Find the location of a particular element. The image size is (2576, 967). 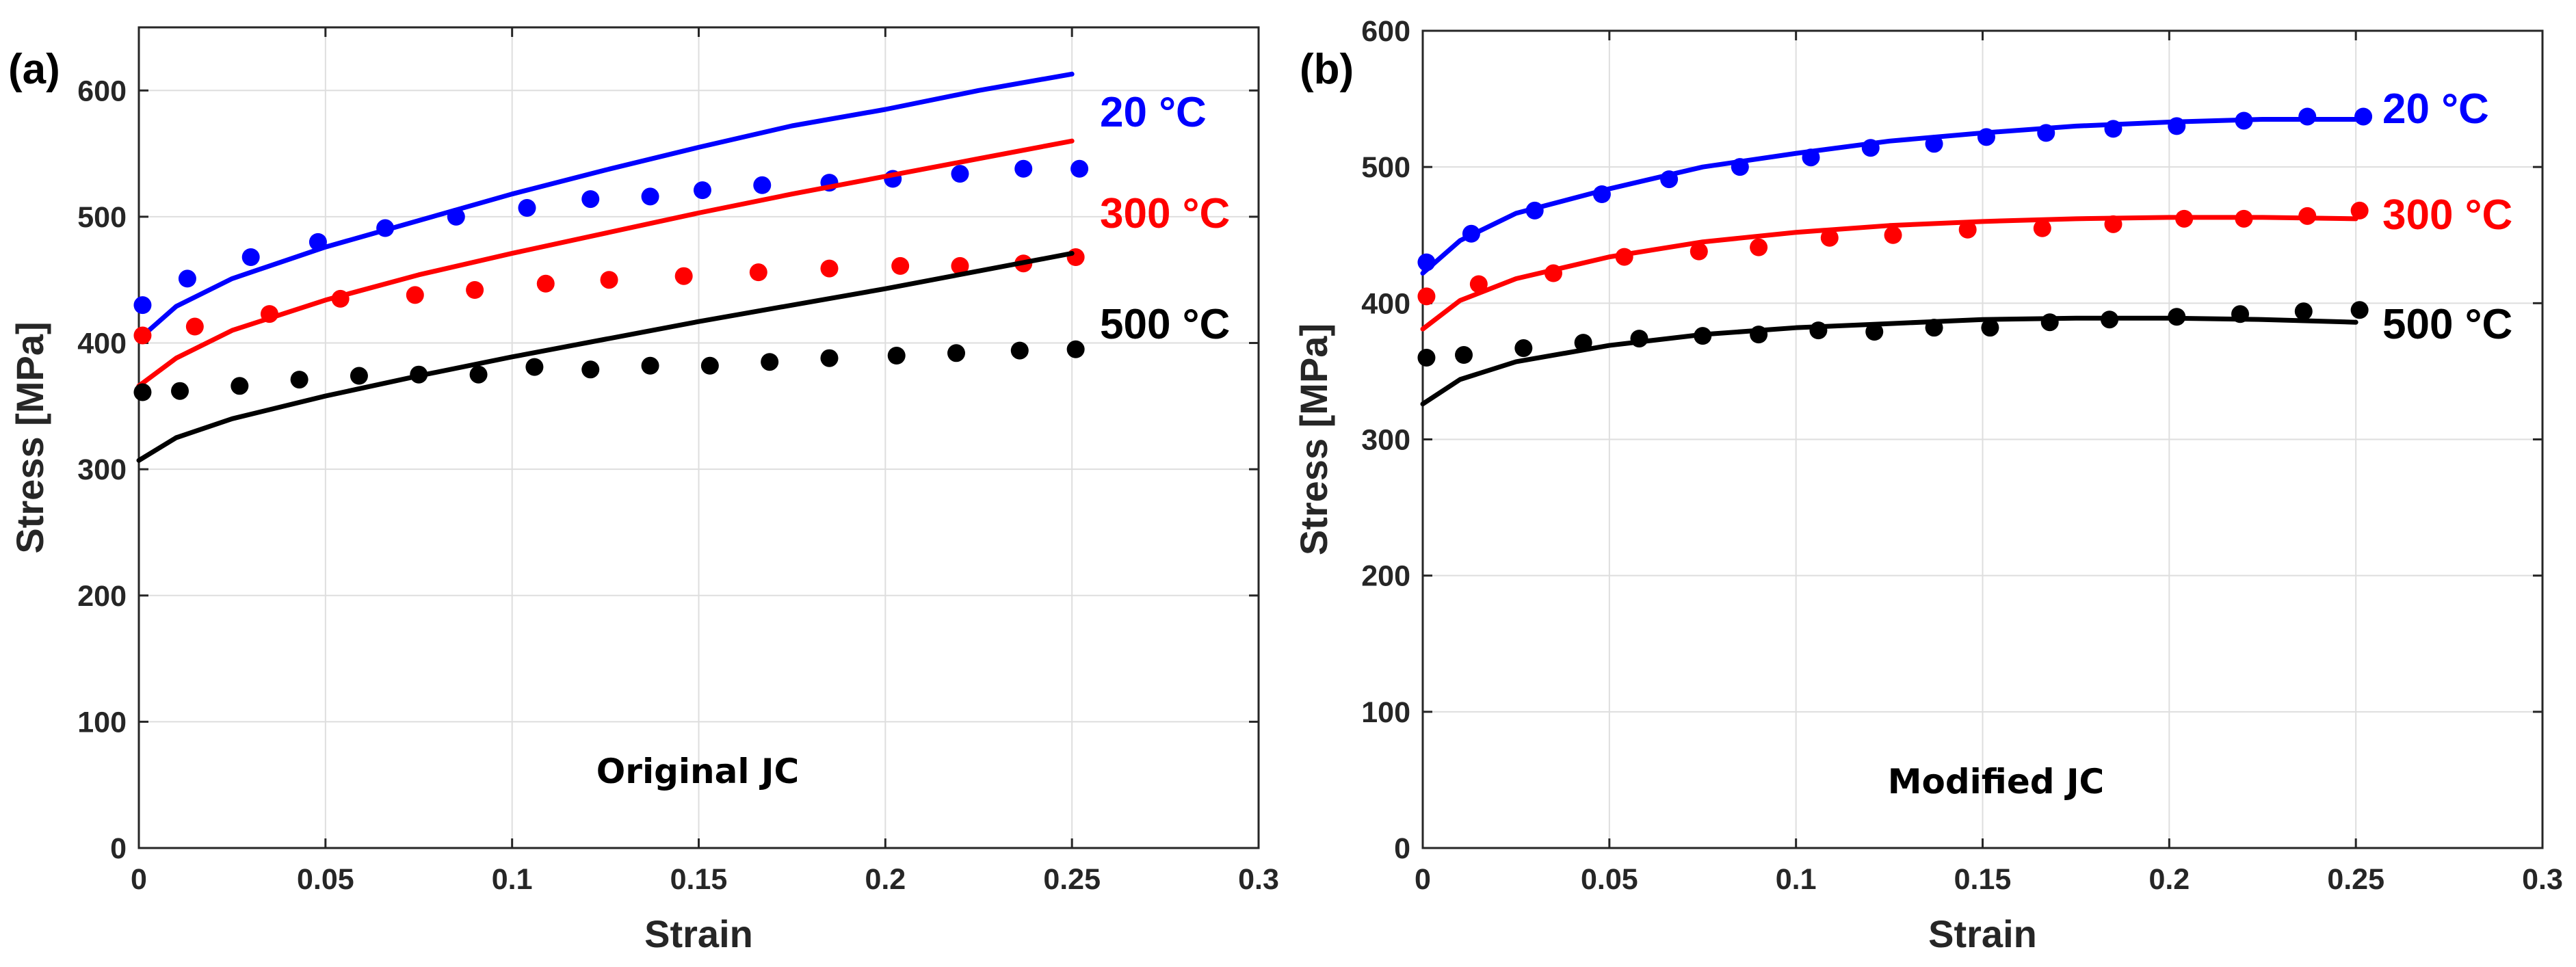

model-annotation: Original JC is located at coordinates (697, 771).